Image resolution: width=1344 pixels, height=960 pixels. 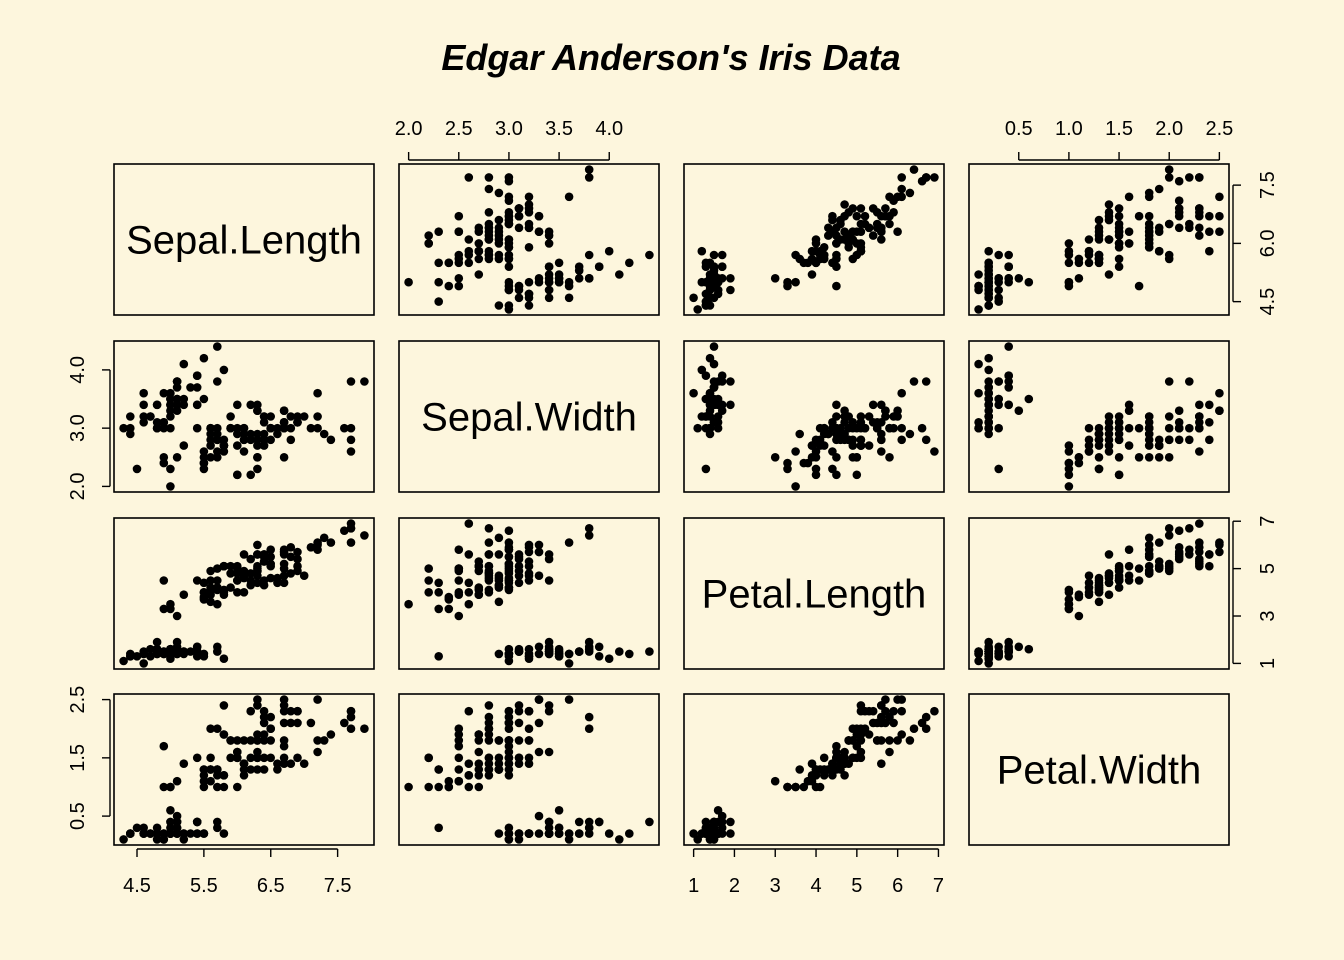 What do you see at coordinates (693, 886) in the screenshot?
I see `tick-label: 1` at bounding box center [693, 886].